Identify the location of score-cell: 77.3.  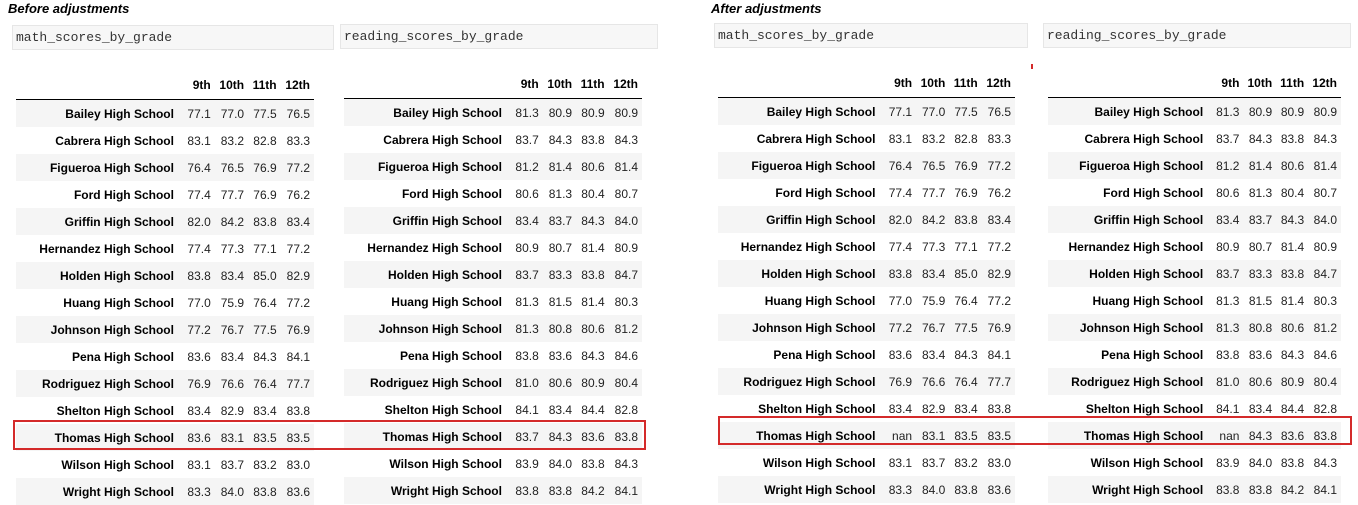
(232, 248).